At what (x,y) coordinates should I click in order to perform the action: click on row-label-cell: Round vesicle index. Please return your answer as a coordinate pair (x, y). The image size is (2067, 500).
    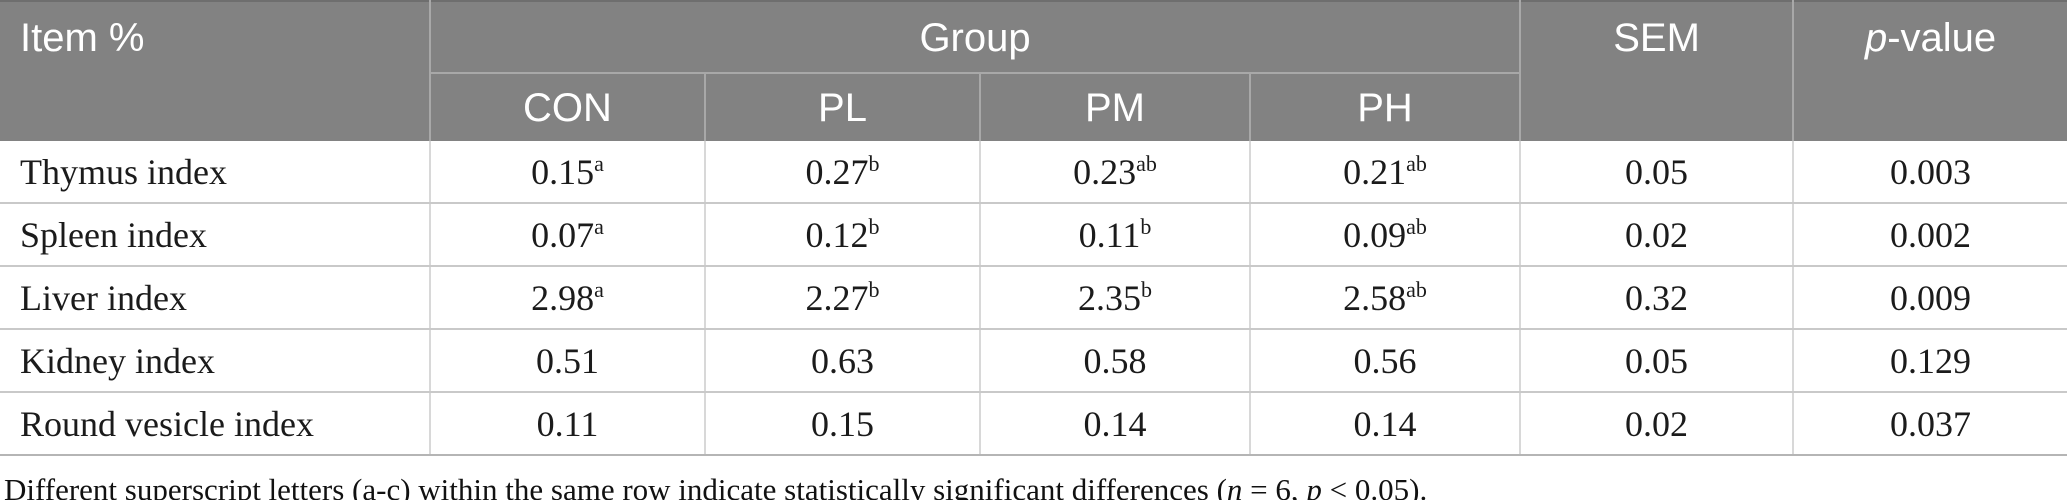
    Looking at the image, I should click on (215, 424).